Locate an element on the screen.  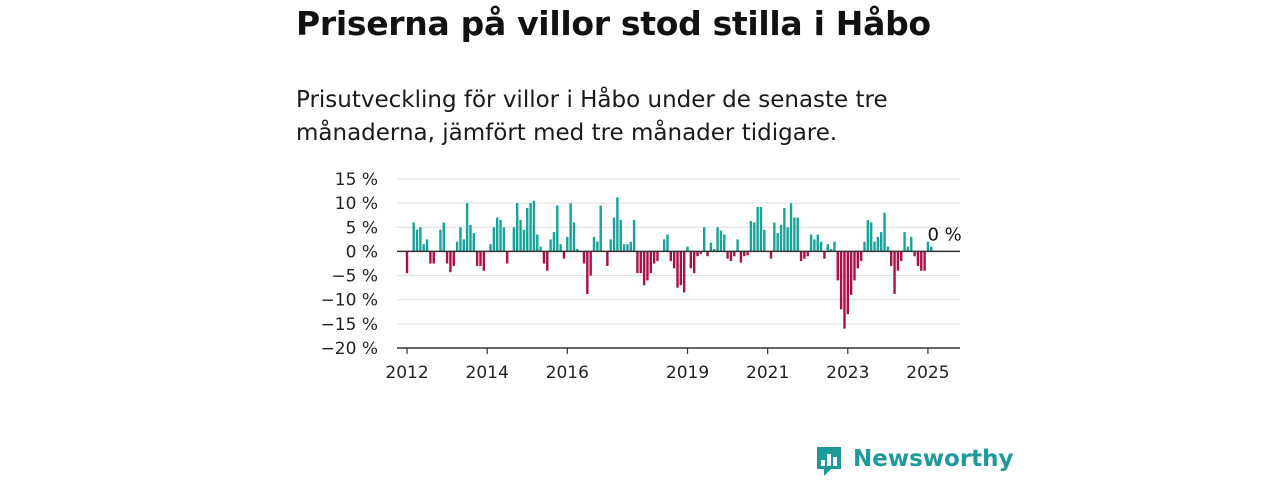
brand-logo: Newsworthy is located at coordinates (914, 462).